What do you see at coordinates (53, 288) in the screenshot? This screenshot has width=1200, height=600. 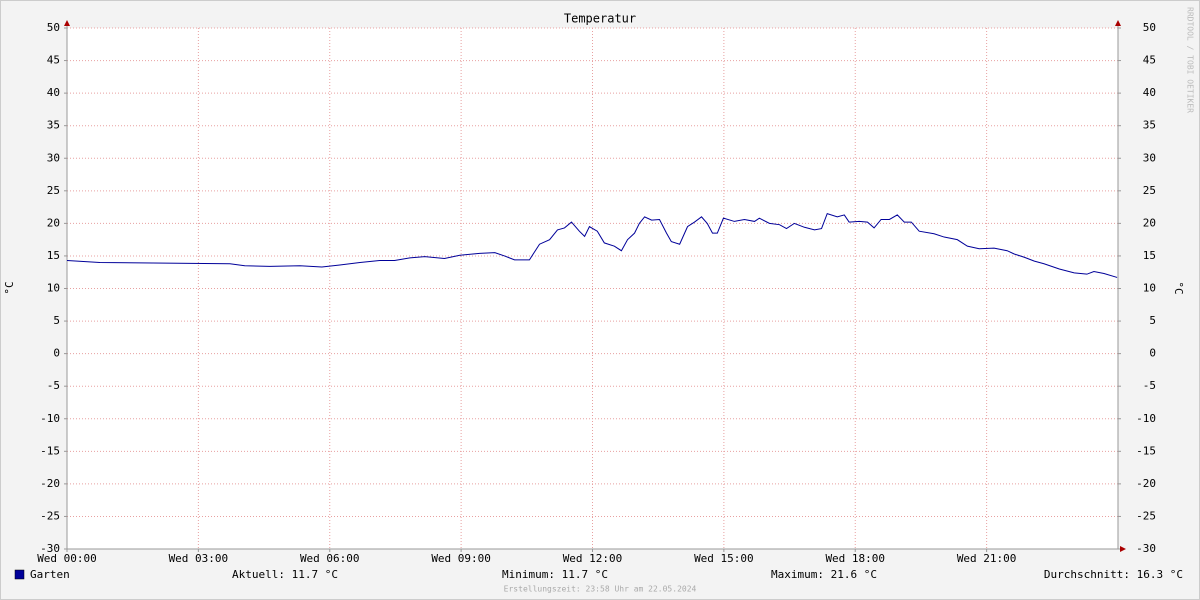 I see `y-tick-label: 10` at bounding box center [53, 288].